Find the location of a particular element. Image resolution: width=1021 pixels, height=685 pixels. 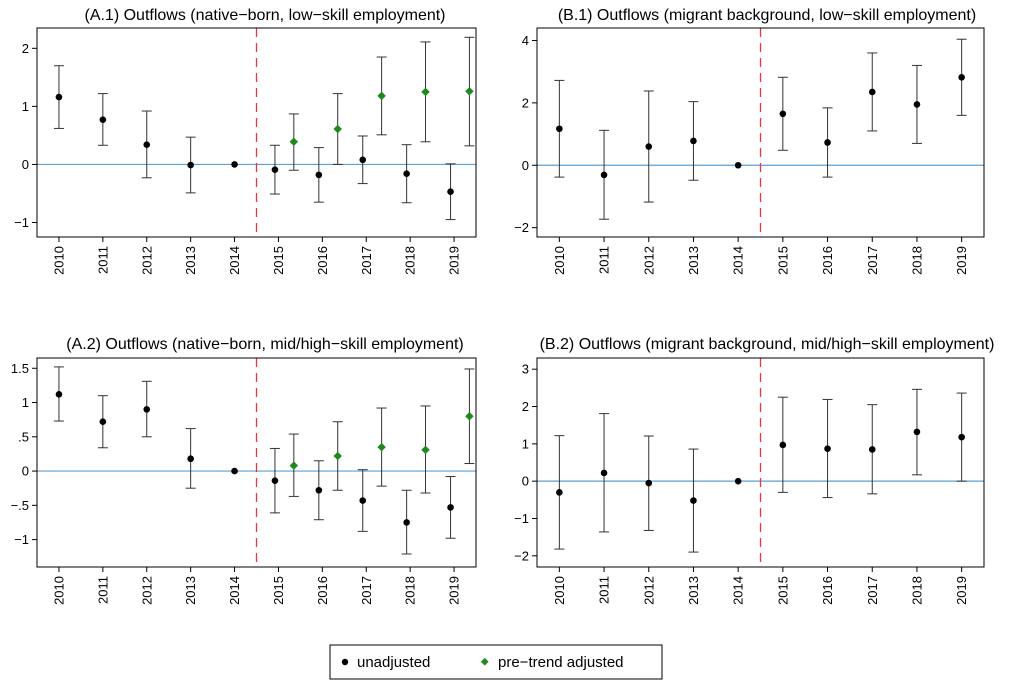

x-tick-label: 2017 is located at coordinates (872, 260).